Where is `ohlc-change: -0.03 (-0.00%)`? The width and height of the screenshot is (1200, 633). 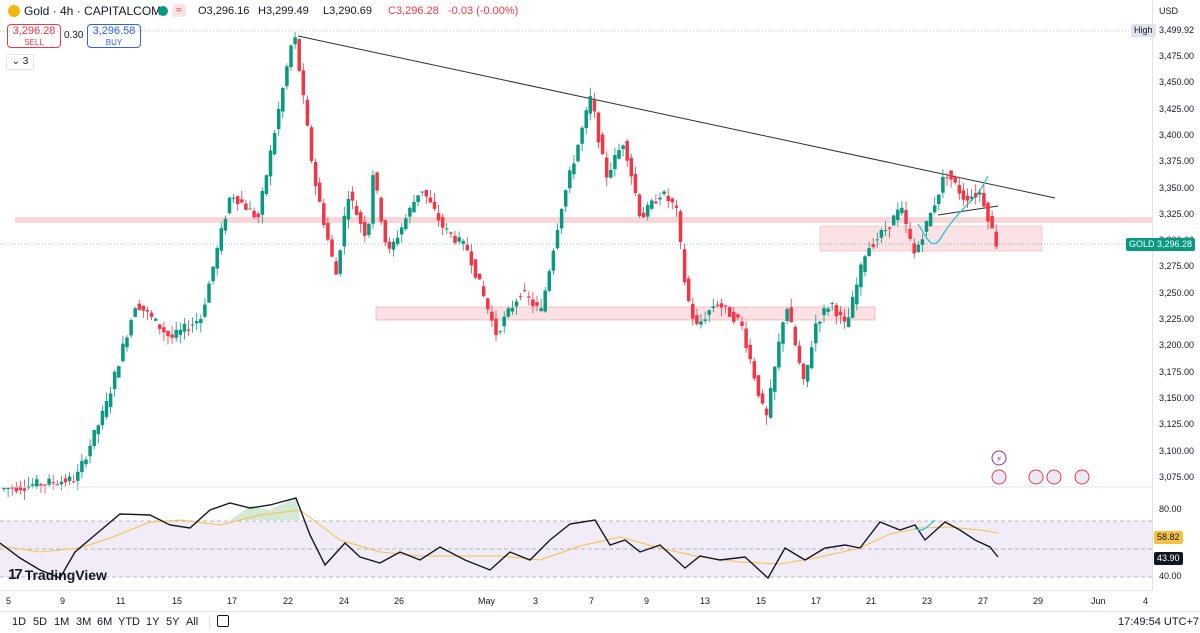 ohlc-change: -0.03 (-0.00%) is located at coordinates (483, 11).